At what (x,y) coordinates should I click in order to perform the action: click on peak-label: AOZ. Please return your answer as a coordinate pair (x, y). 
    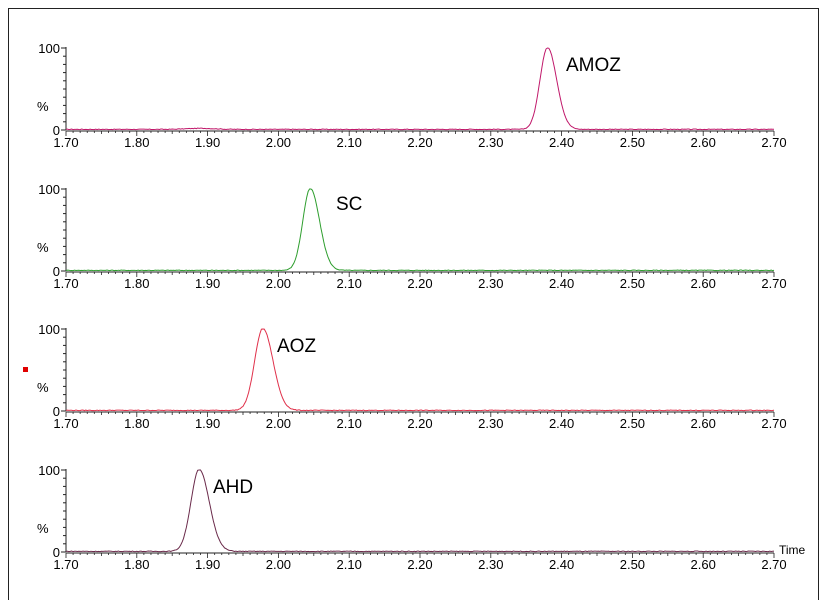
    Looking at the image, I should click on (296, 346).